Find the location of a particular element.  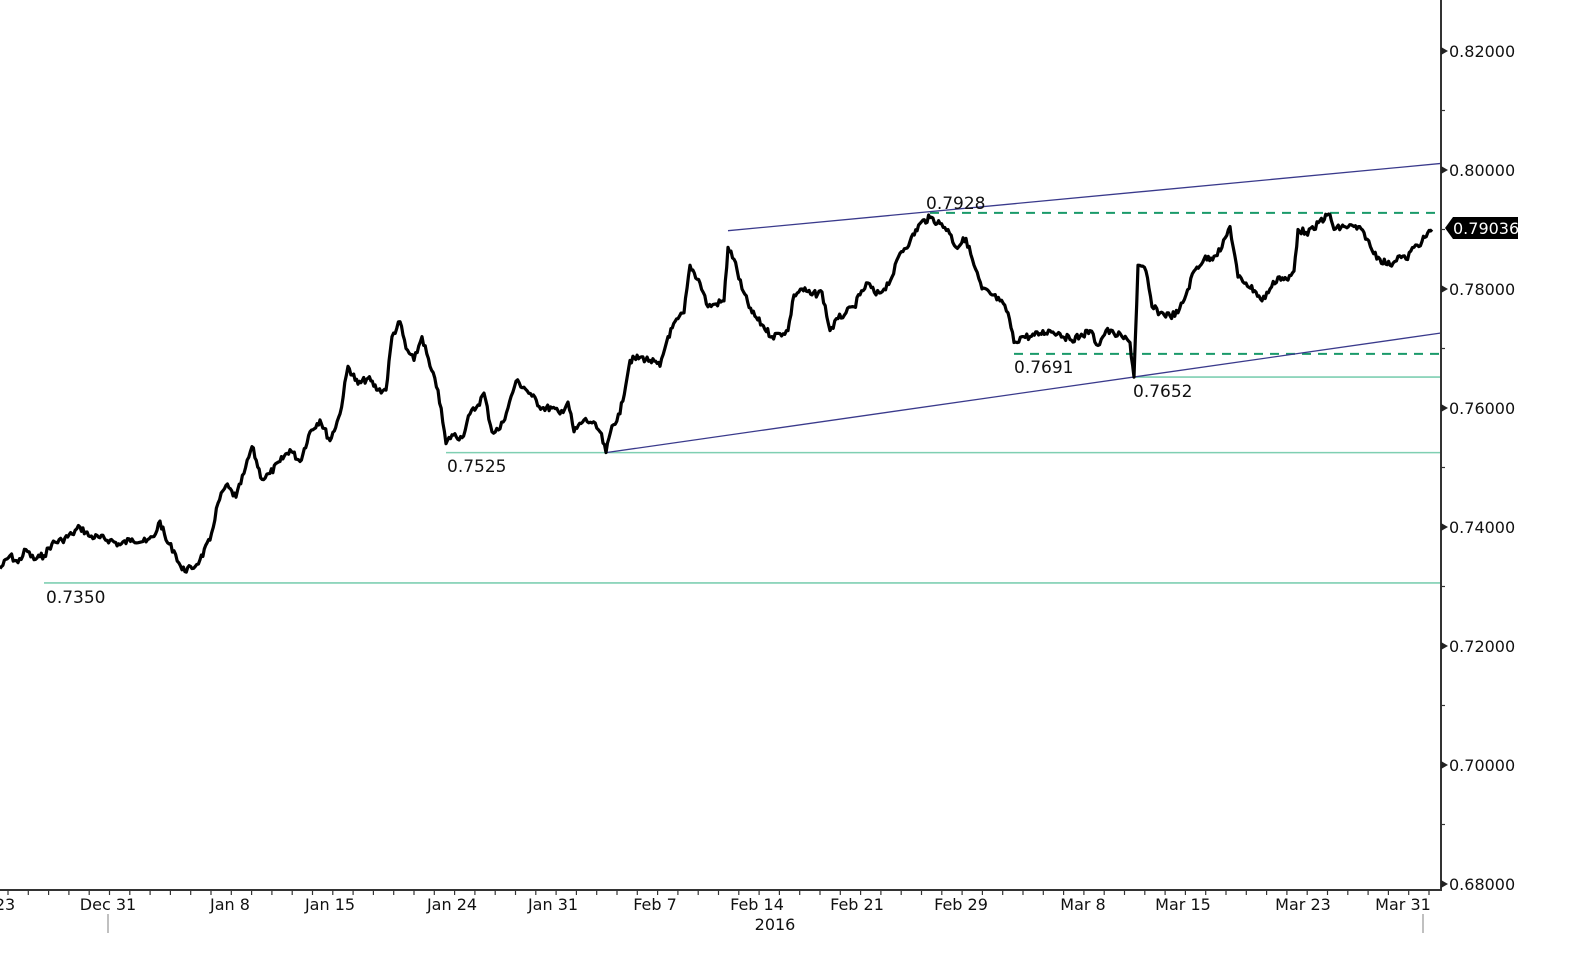

x-tick-label: Dec 31 is located at coordinates (108, 904).